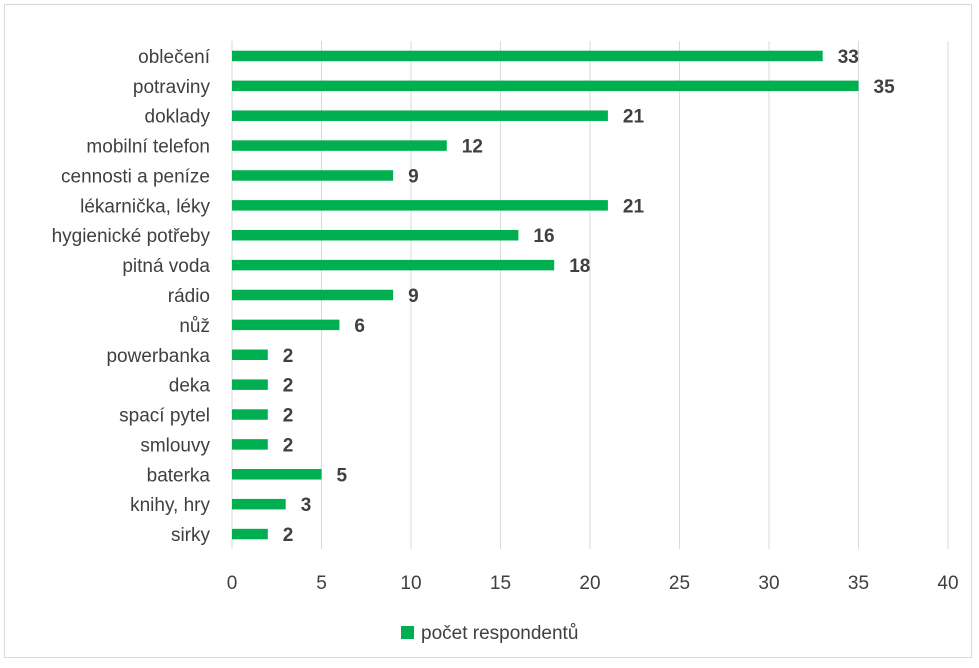 This screenshot has height=668, width=979. I want to click on category-label: hygienické potřeby, so click(131, 236).